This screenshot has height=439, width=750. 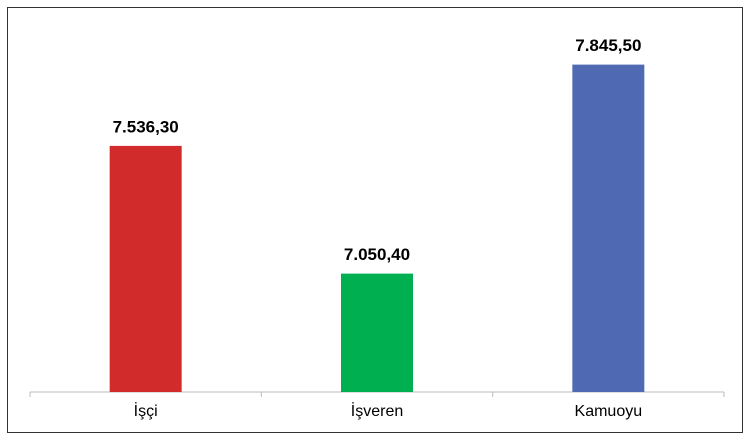 What do you see at coordinates (609, 411) in the screenshot?
I see `x-tick-label: Kamuoyu` at bounding box center [609, 411].